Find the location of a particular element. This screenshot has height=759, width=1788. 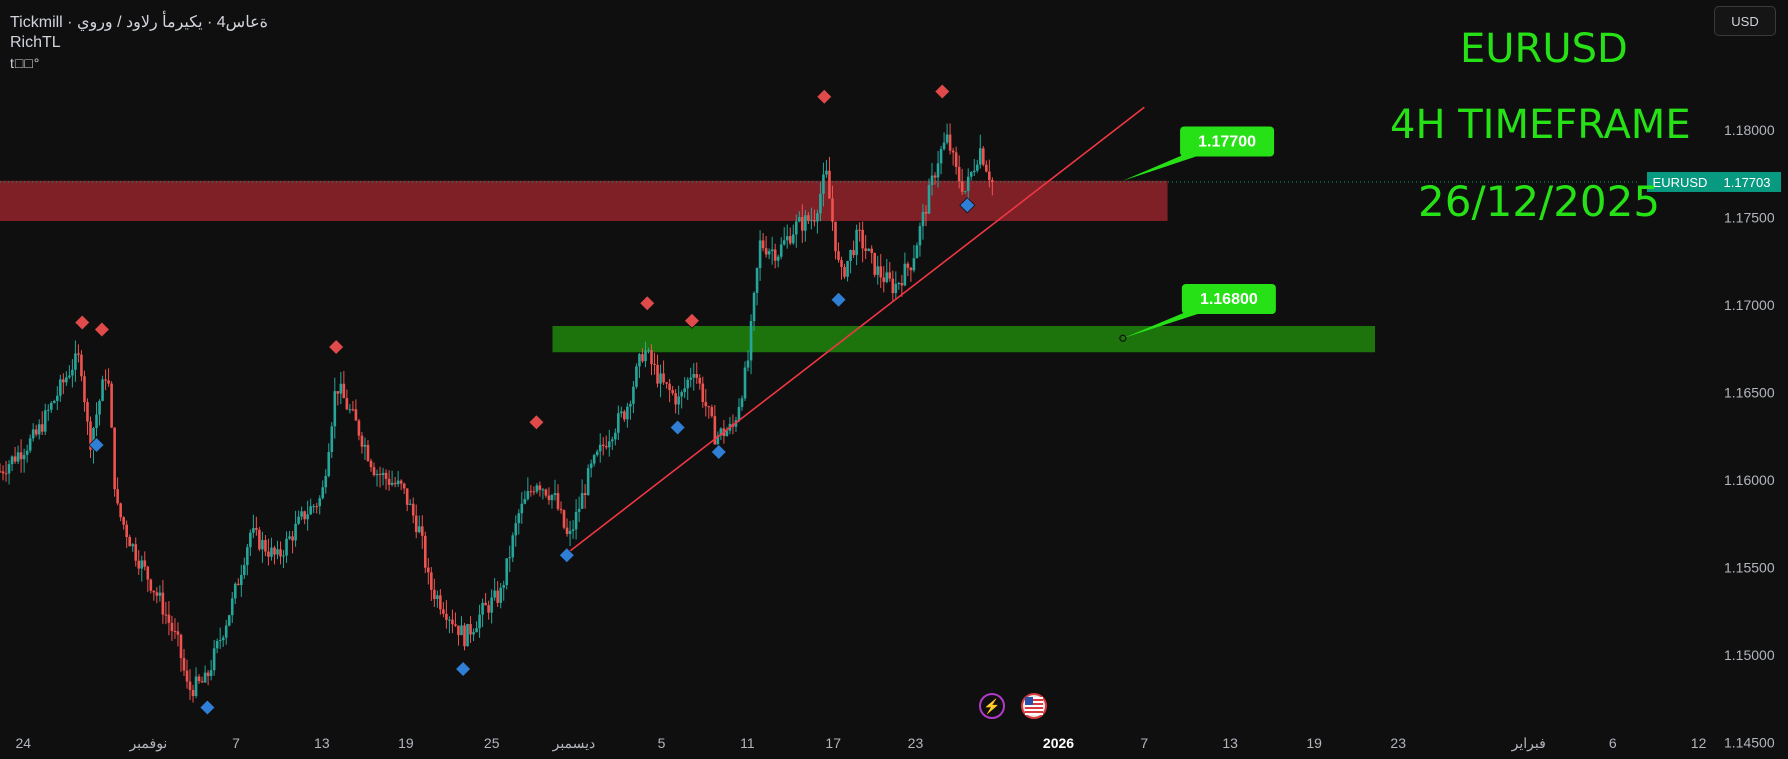

time-tick-label: ديسمبر is located at coordinates (574, 743).